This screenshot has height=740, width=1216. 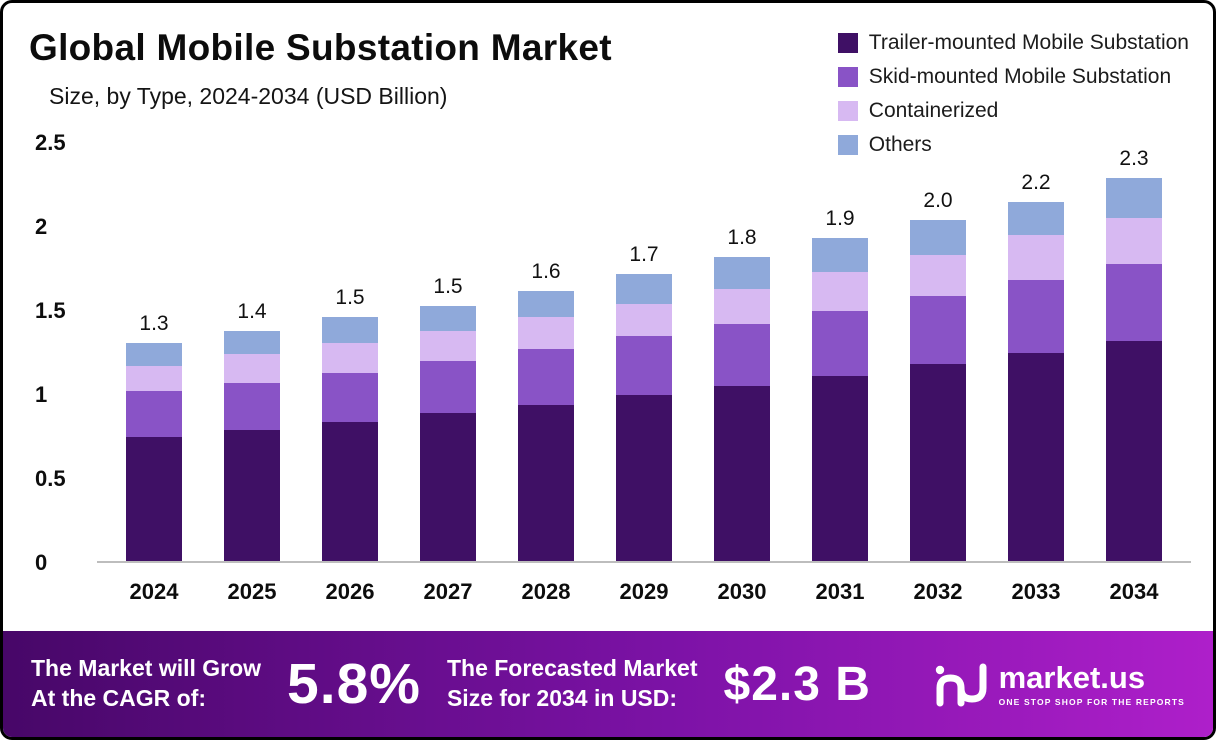 I want to click on y-tick-label: 0, so click(x=41, y=562).